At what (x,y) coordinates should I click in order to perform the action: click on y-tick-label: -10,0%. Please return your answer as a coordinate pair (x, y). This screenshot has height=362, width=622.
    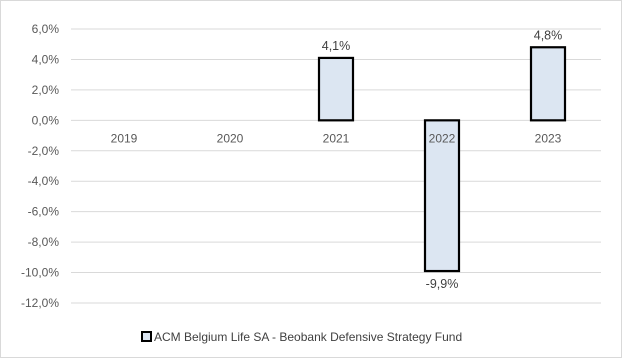
    Looking at the image, I should click on (40, 273).